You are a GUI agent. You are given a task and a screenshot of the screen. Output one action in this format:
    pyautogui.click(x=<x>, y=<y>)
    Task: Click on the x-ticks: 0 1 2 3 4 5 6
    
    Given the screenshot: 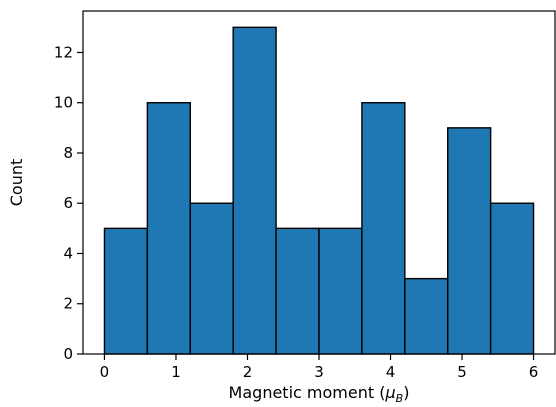 What is the action you would take?
    pyautogui.click(x=319, y=367)
    